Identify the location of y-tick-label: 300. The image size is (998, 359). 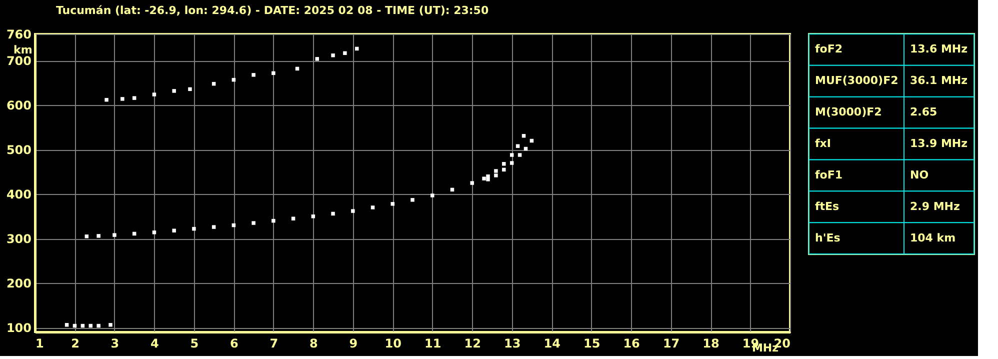
(19, 239).